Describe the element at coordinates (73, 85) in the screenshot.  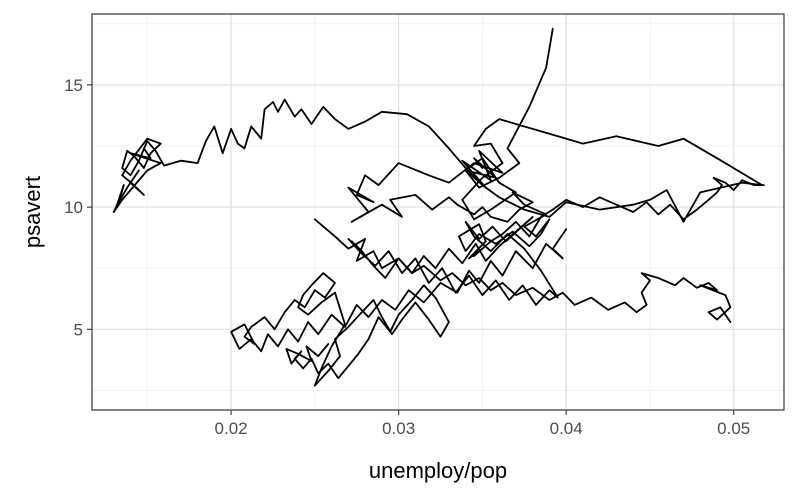
I see `y-tick-label: 15` at that location.